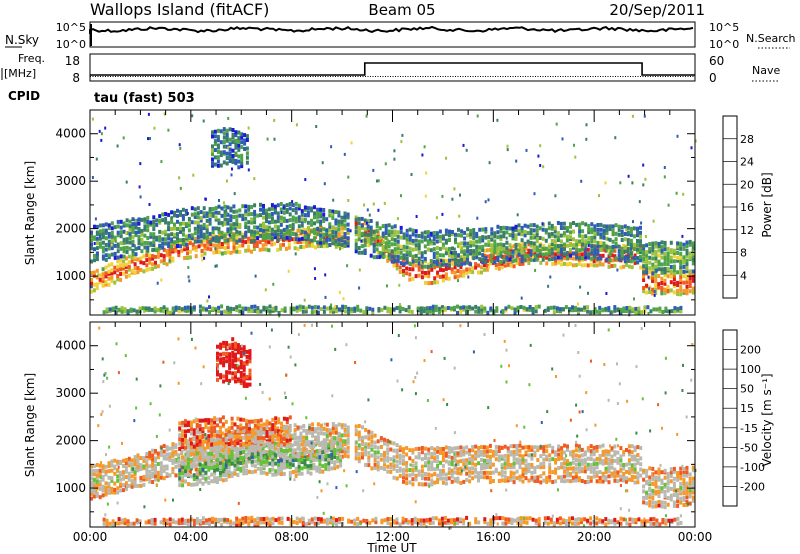 The image size is (800, 554). What do you see at coordinates (30, 213) in the screenshot?
I see `power-ylabel: Slant Range [km]` at bounding box center [30, 213].